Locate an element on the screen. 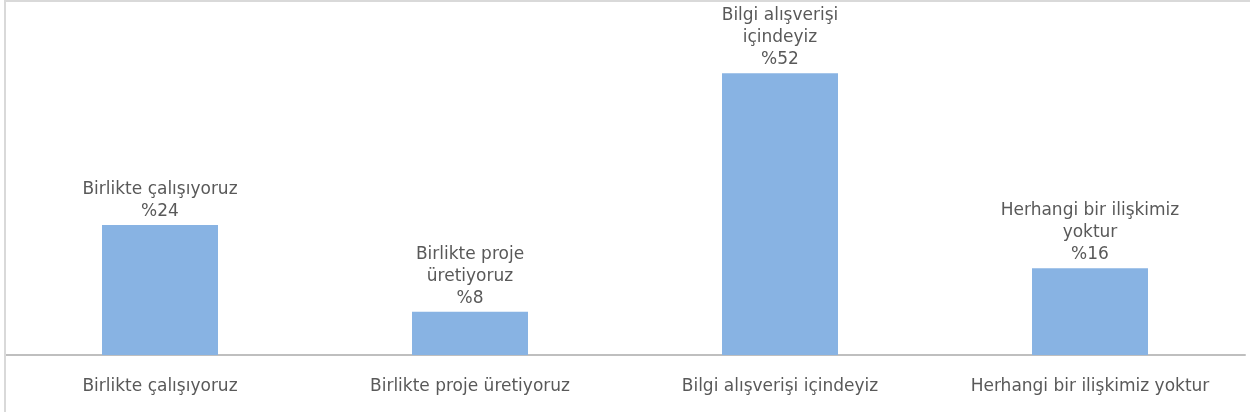 The image size is (1250, 412). data-label: %52 is located at coordinates (780, 58).